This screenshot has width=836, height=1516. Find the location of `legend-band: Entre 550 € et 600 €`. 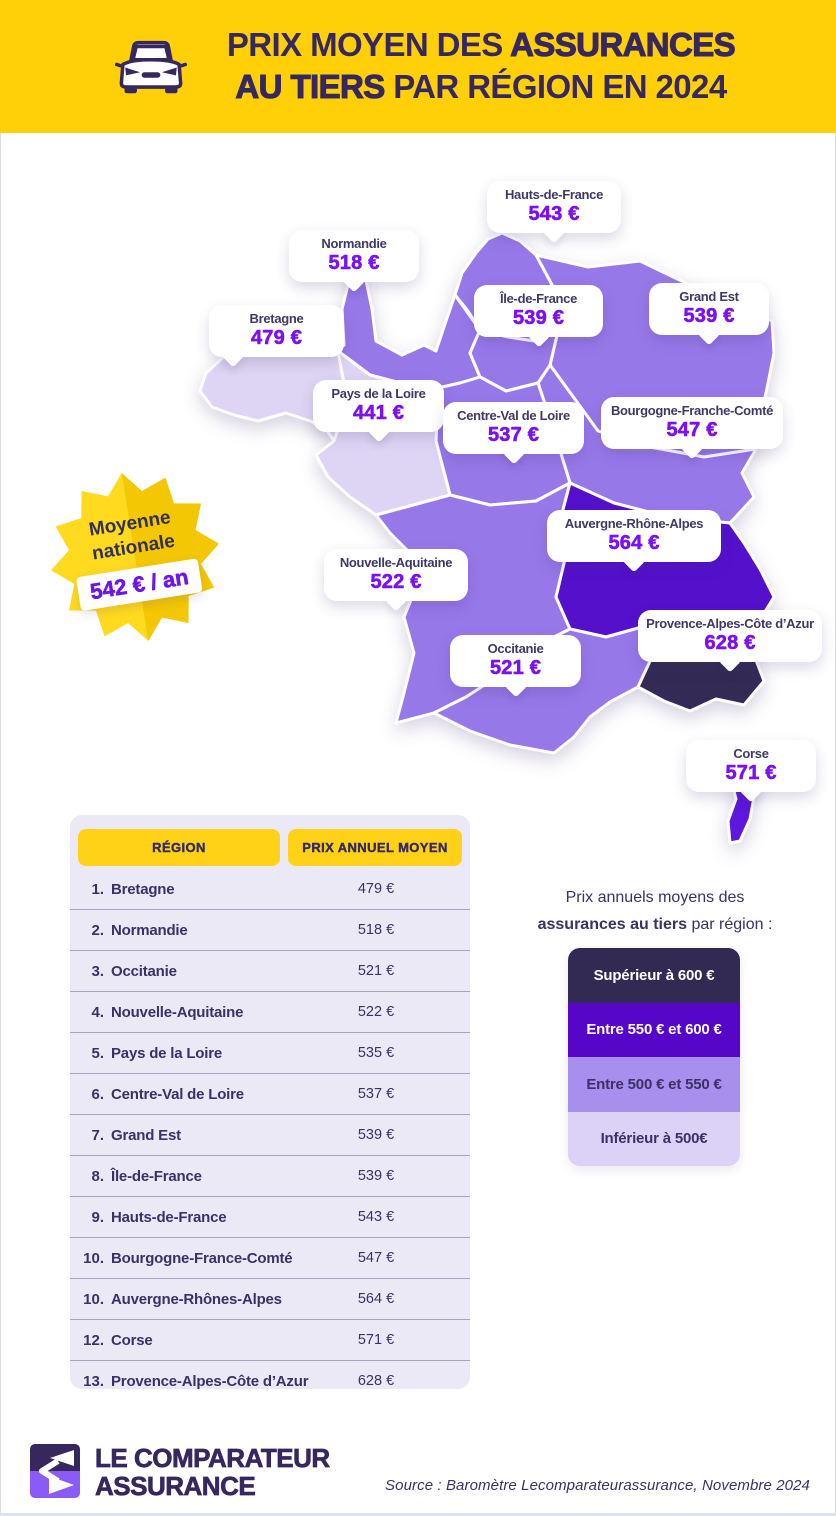

legend-band: Entre 550 € et 600 € is located at coordinates (654, 1029).